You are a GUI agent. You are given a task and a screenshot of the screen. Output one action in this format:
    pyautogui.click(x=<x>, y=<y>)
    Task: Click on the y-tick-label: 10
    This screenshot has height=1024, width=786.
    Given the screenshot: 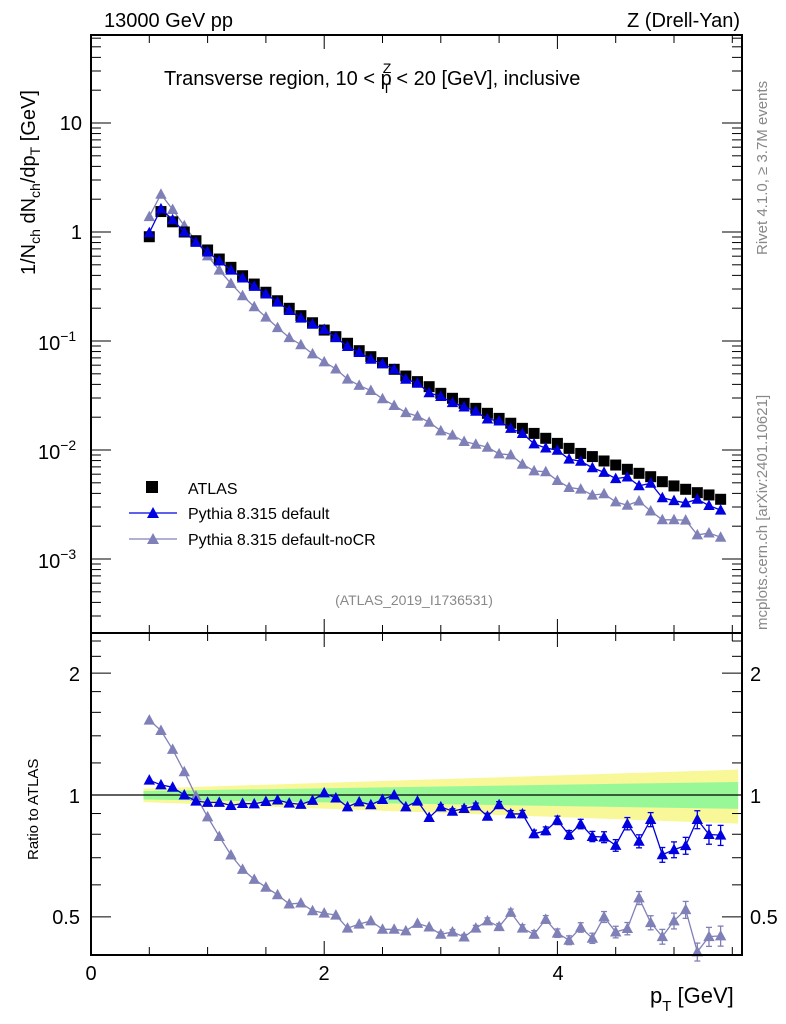 What is the action you would take?
    pyautogui.click(x=71, y=124)
    